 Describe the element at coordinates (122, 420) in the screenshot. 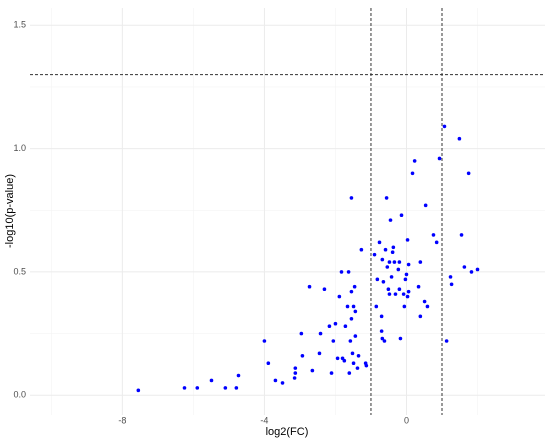

I see `x-tick-label: -8` at that location.